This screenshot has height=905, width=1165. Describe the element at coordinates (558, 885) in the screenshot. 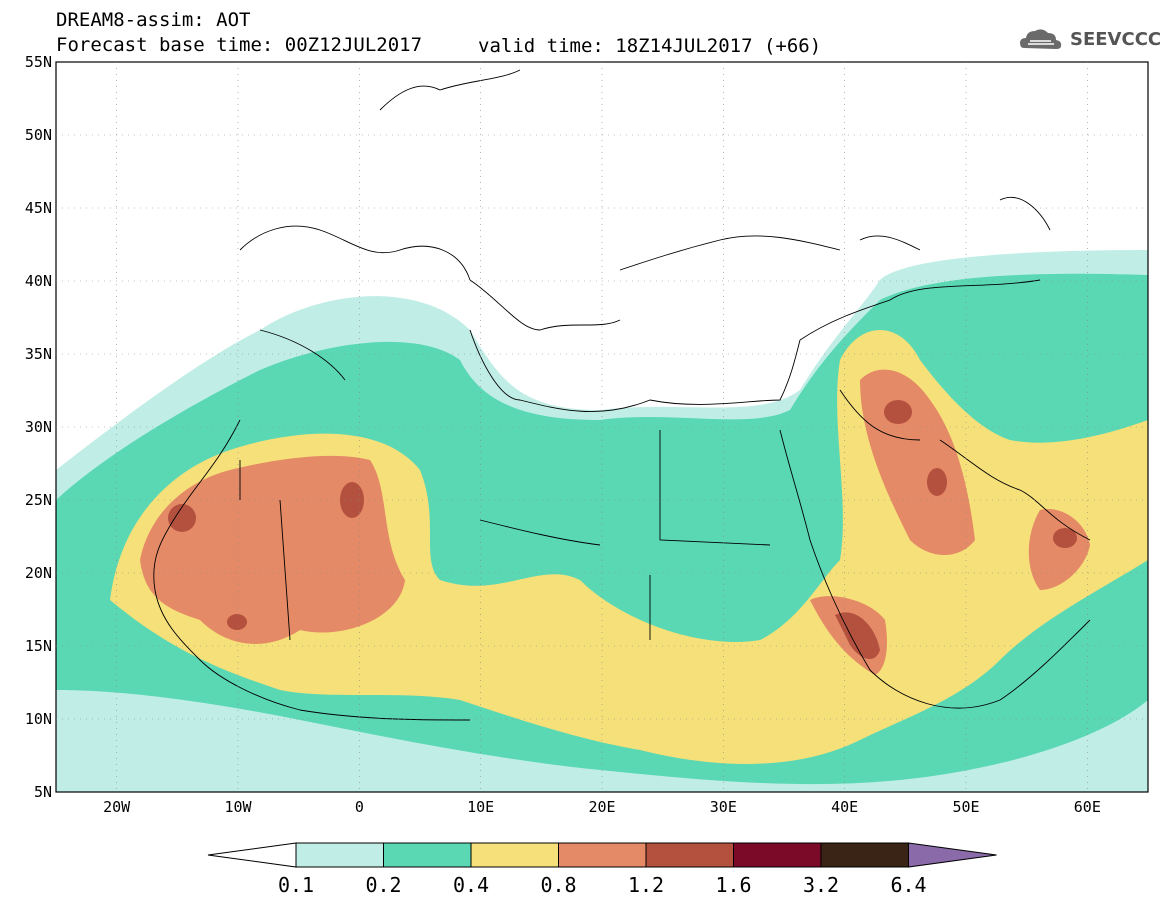

I see `colorbar-level-label: 0.8` at that location.